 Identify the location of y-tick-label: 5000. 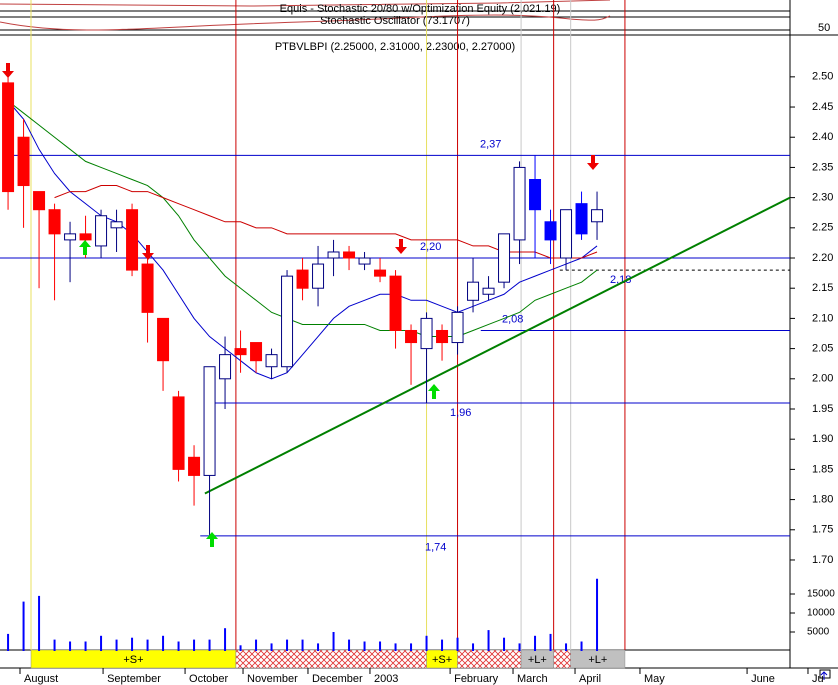
(818, 632).